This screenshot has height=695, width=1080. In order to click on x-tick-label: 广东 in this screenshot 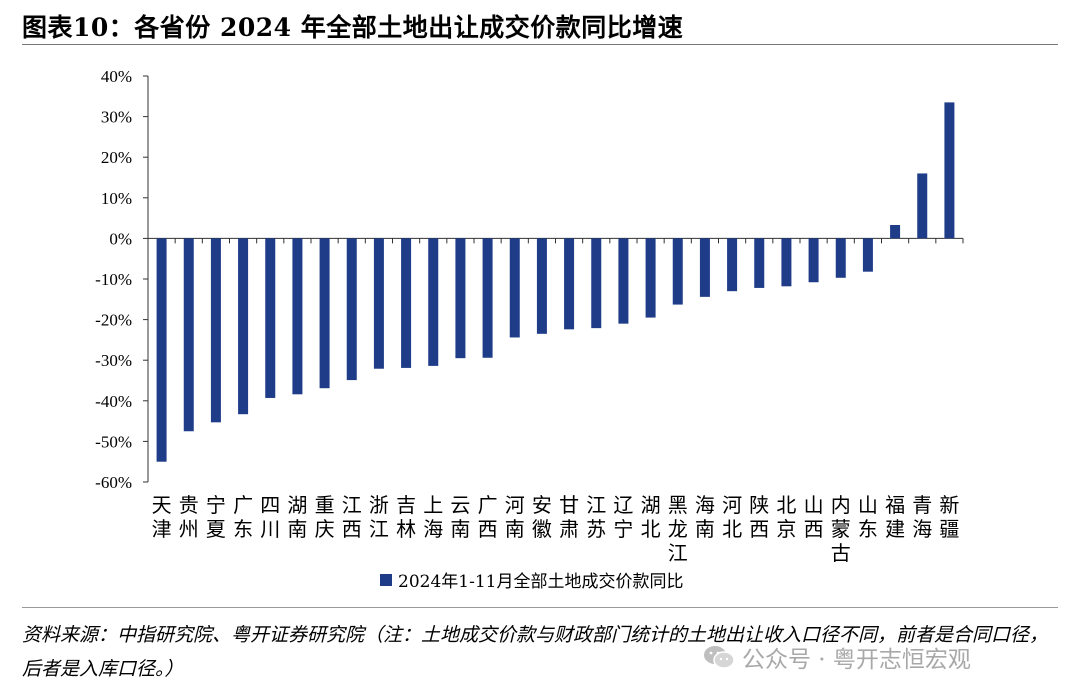, I will do `click(243, 517)`.